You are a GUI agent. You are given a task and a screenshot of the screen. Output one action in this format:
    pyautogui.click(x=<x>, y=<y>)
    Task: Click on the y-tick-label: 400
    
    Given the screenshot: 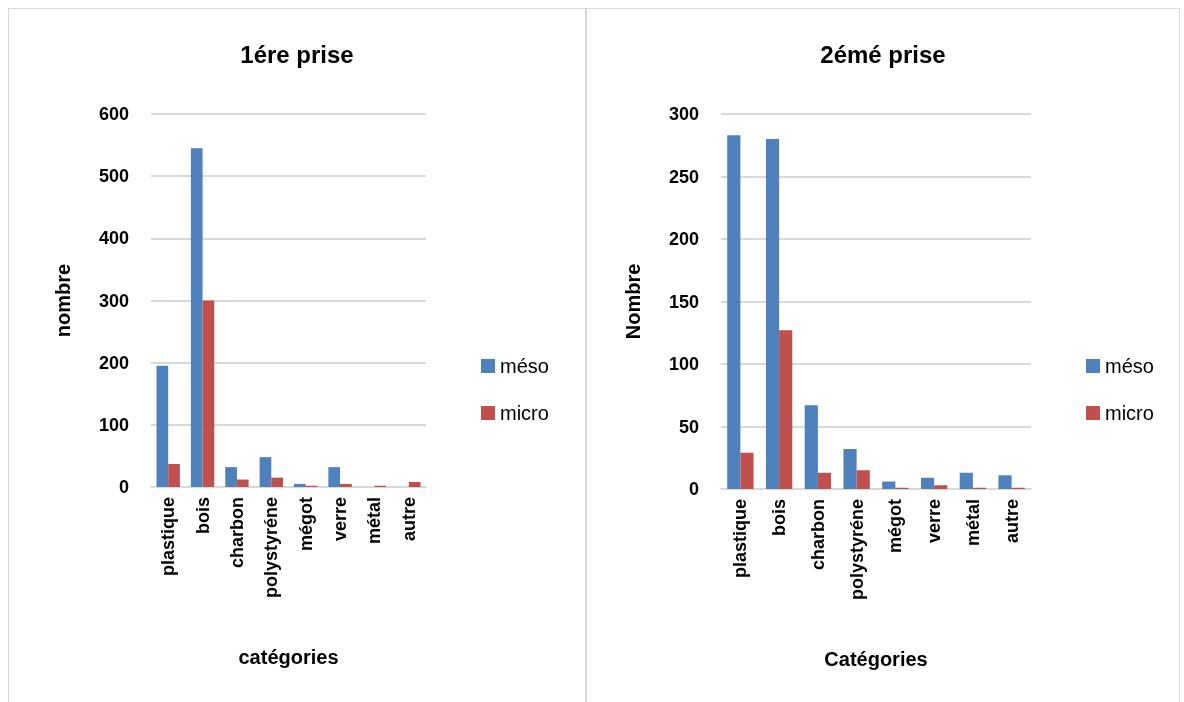 What is the action you would take?
    pyautogui.click(x=113, y=238)
    